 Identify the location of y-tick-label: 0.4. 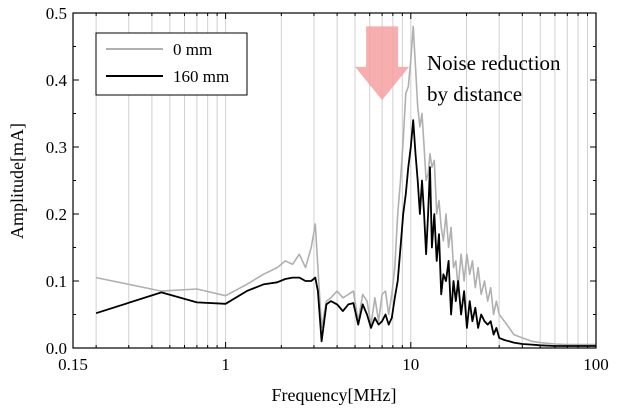
(57, 80).